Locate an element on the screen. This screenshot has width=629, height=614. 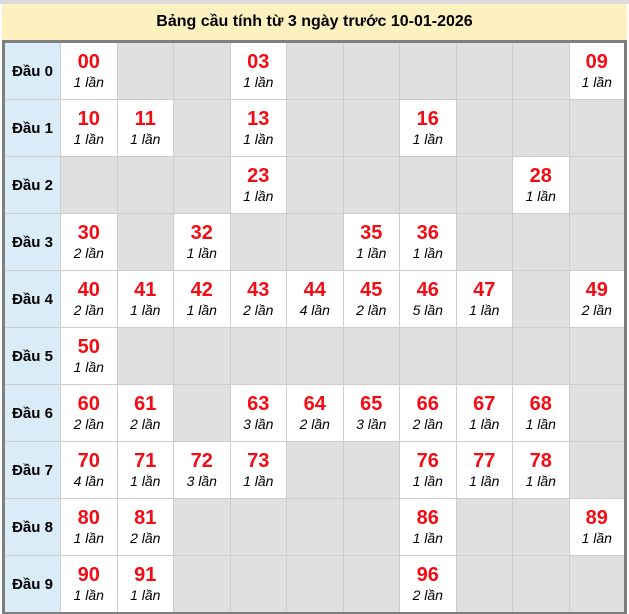
number-value: 65 is located at coordinates (371, 403).